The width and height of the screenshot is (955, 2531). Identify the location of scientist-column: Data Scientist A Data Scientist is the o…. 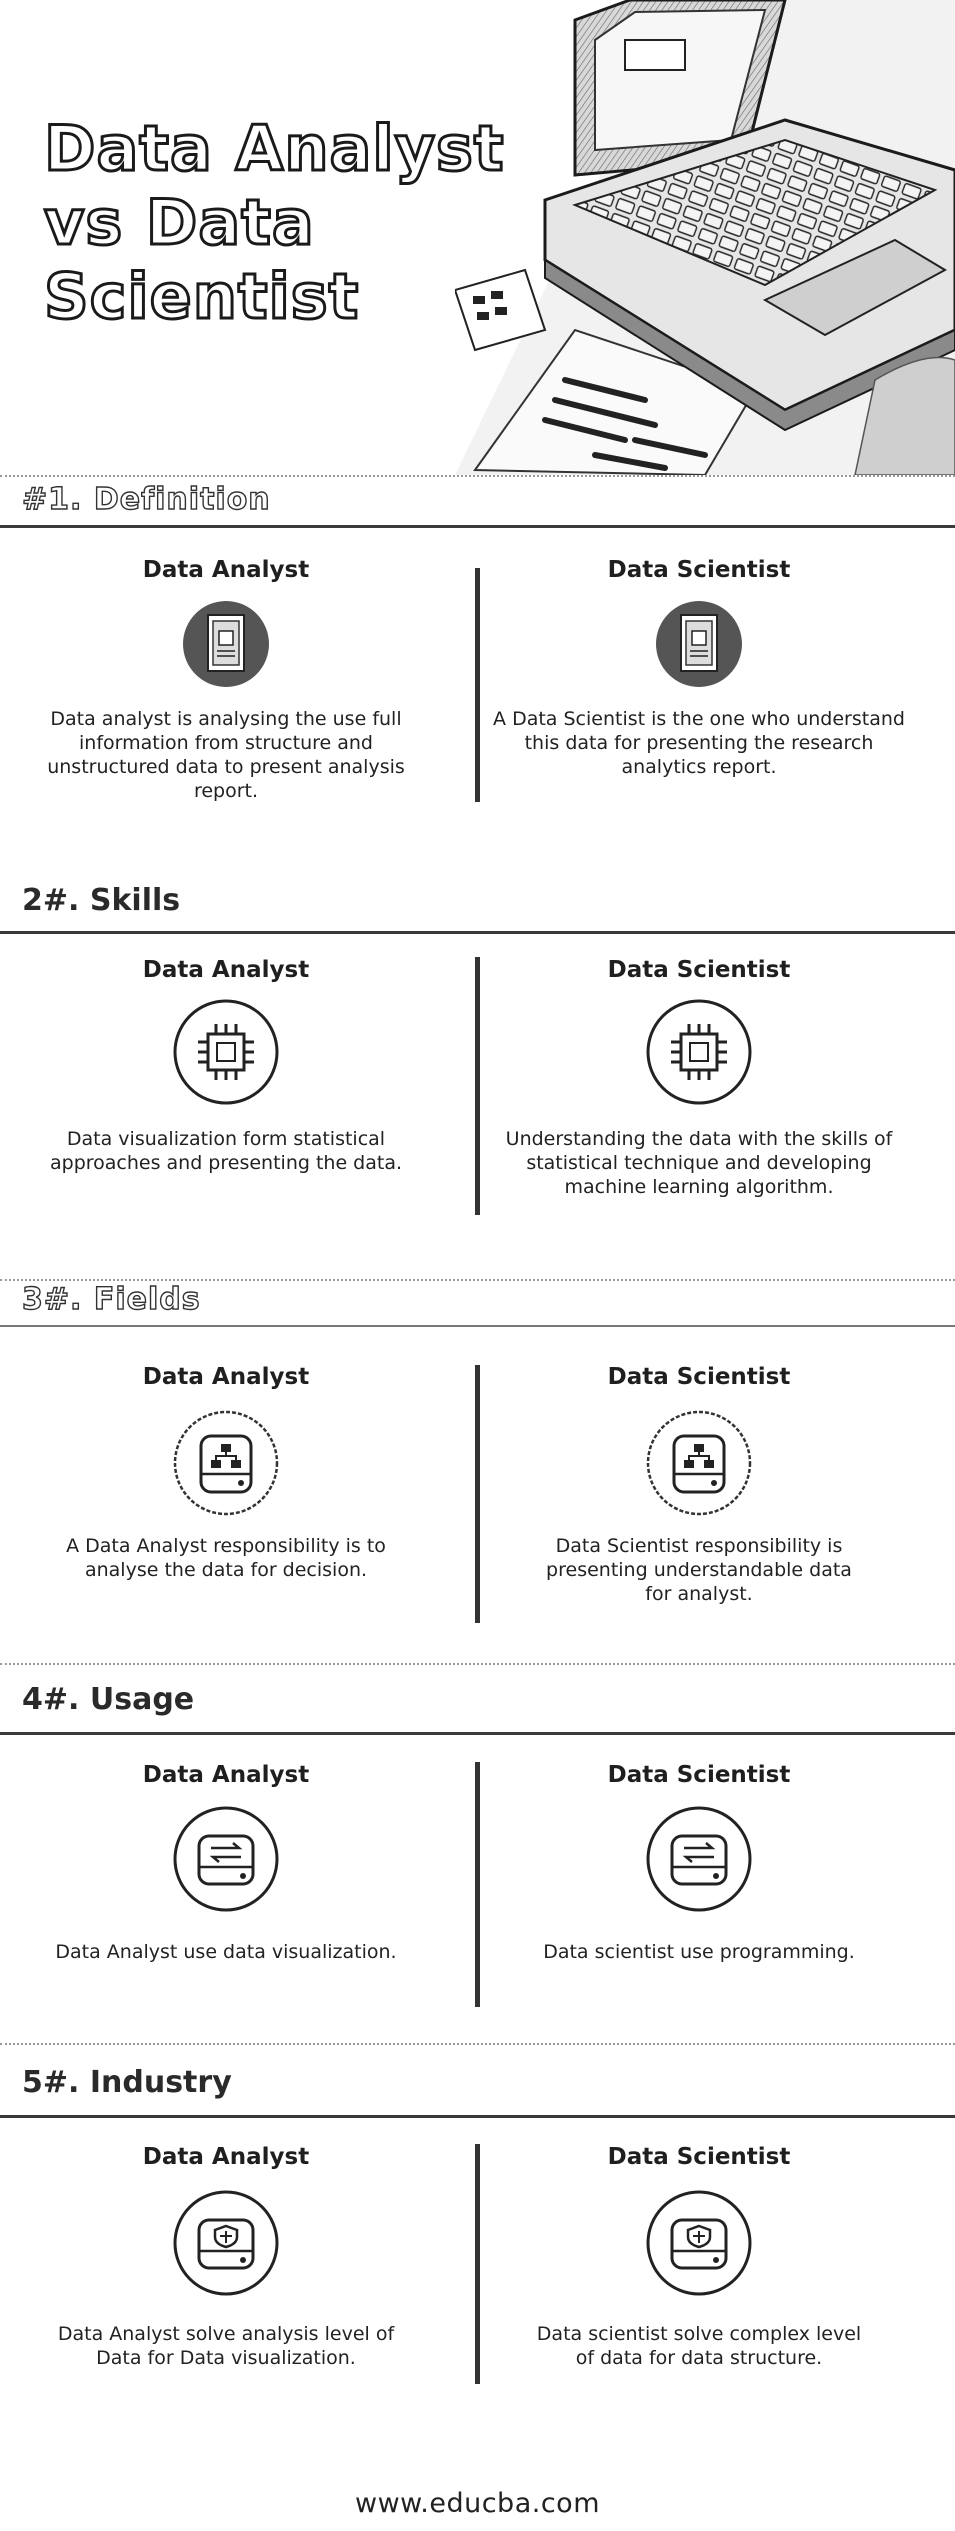
(699, 668).